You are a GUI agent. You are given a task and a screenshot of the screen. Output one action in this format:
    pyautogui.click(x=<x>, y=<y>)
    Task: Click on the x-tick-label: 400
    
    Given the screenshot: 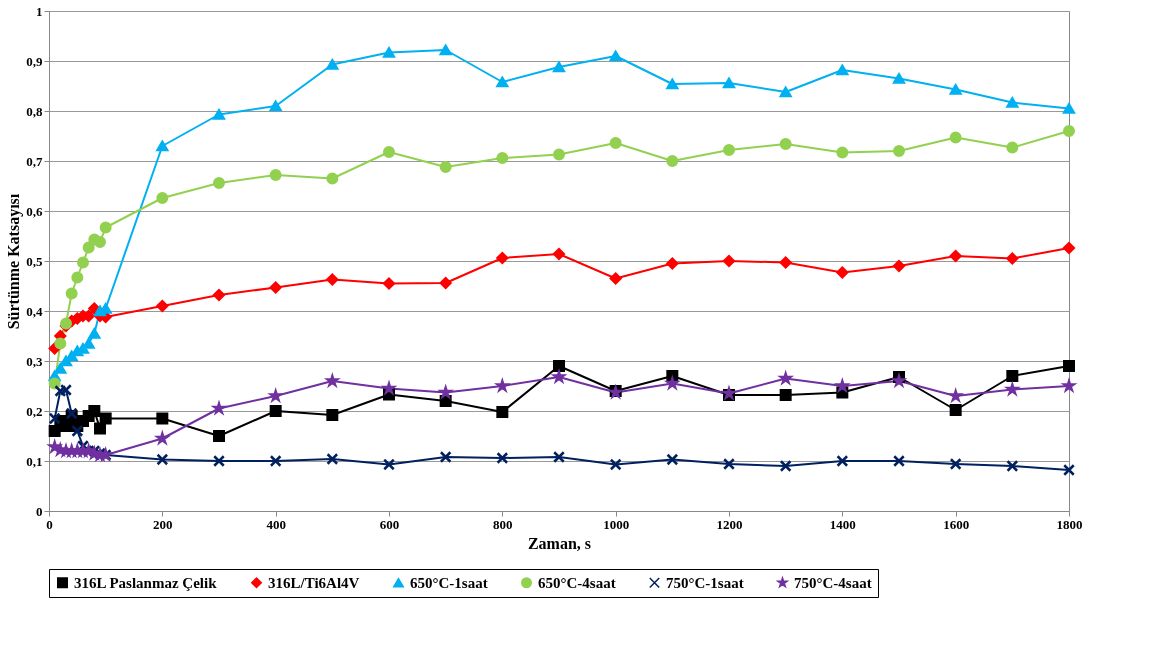 What is the action you would take?
    pyautogui.click(x=276, y=524)
    